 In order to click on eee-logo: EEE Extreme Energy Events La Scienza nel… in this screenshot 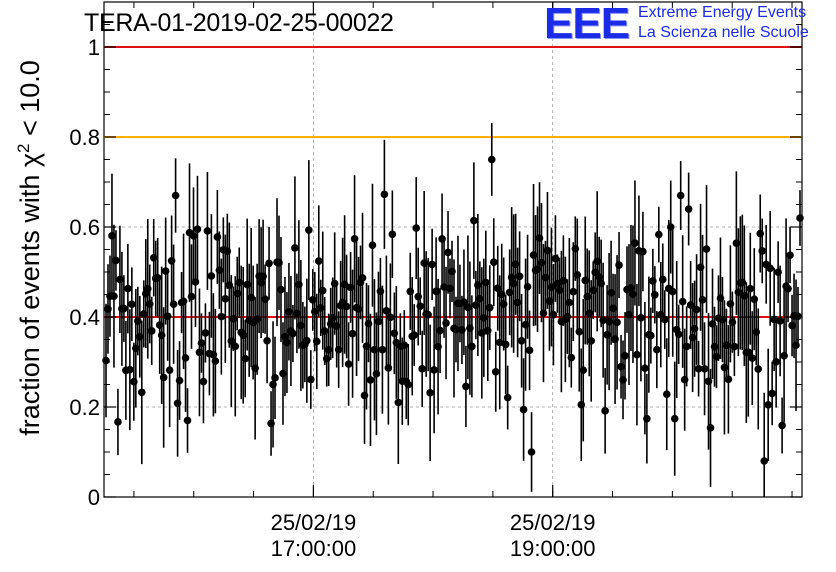, I will do `click(689, 24)`.